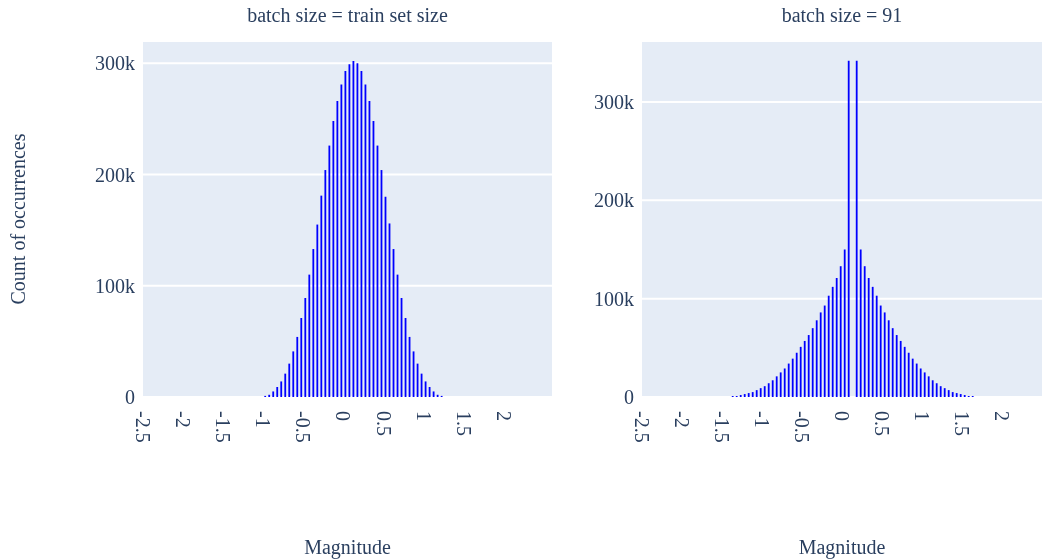 This screenshot has width=1042, height=560. What do you see at coordinates (842, 15) in the screenshot?
I see `chart-title: batch size = 91` at bounding box center [842, 15].